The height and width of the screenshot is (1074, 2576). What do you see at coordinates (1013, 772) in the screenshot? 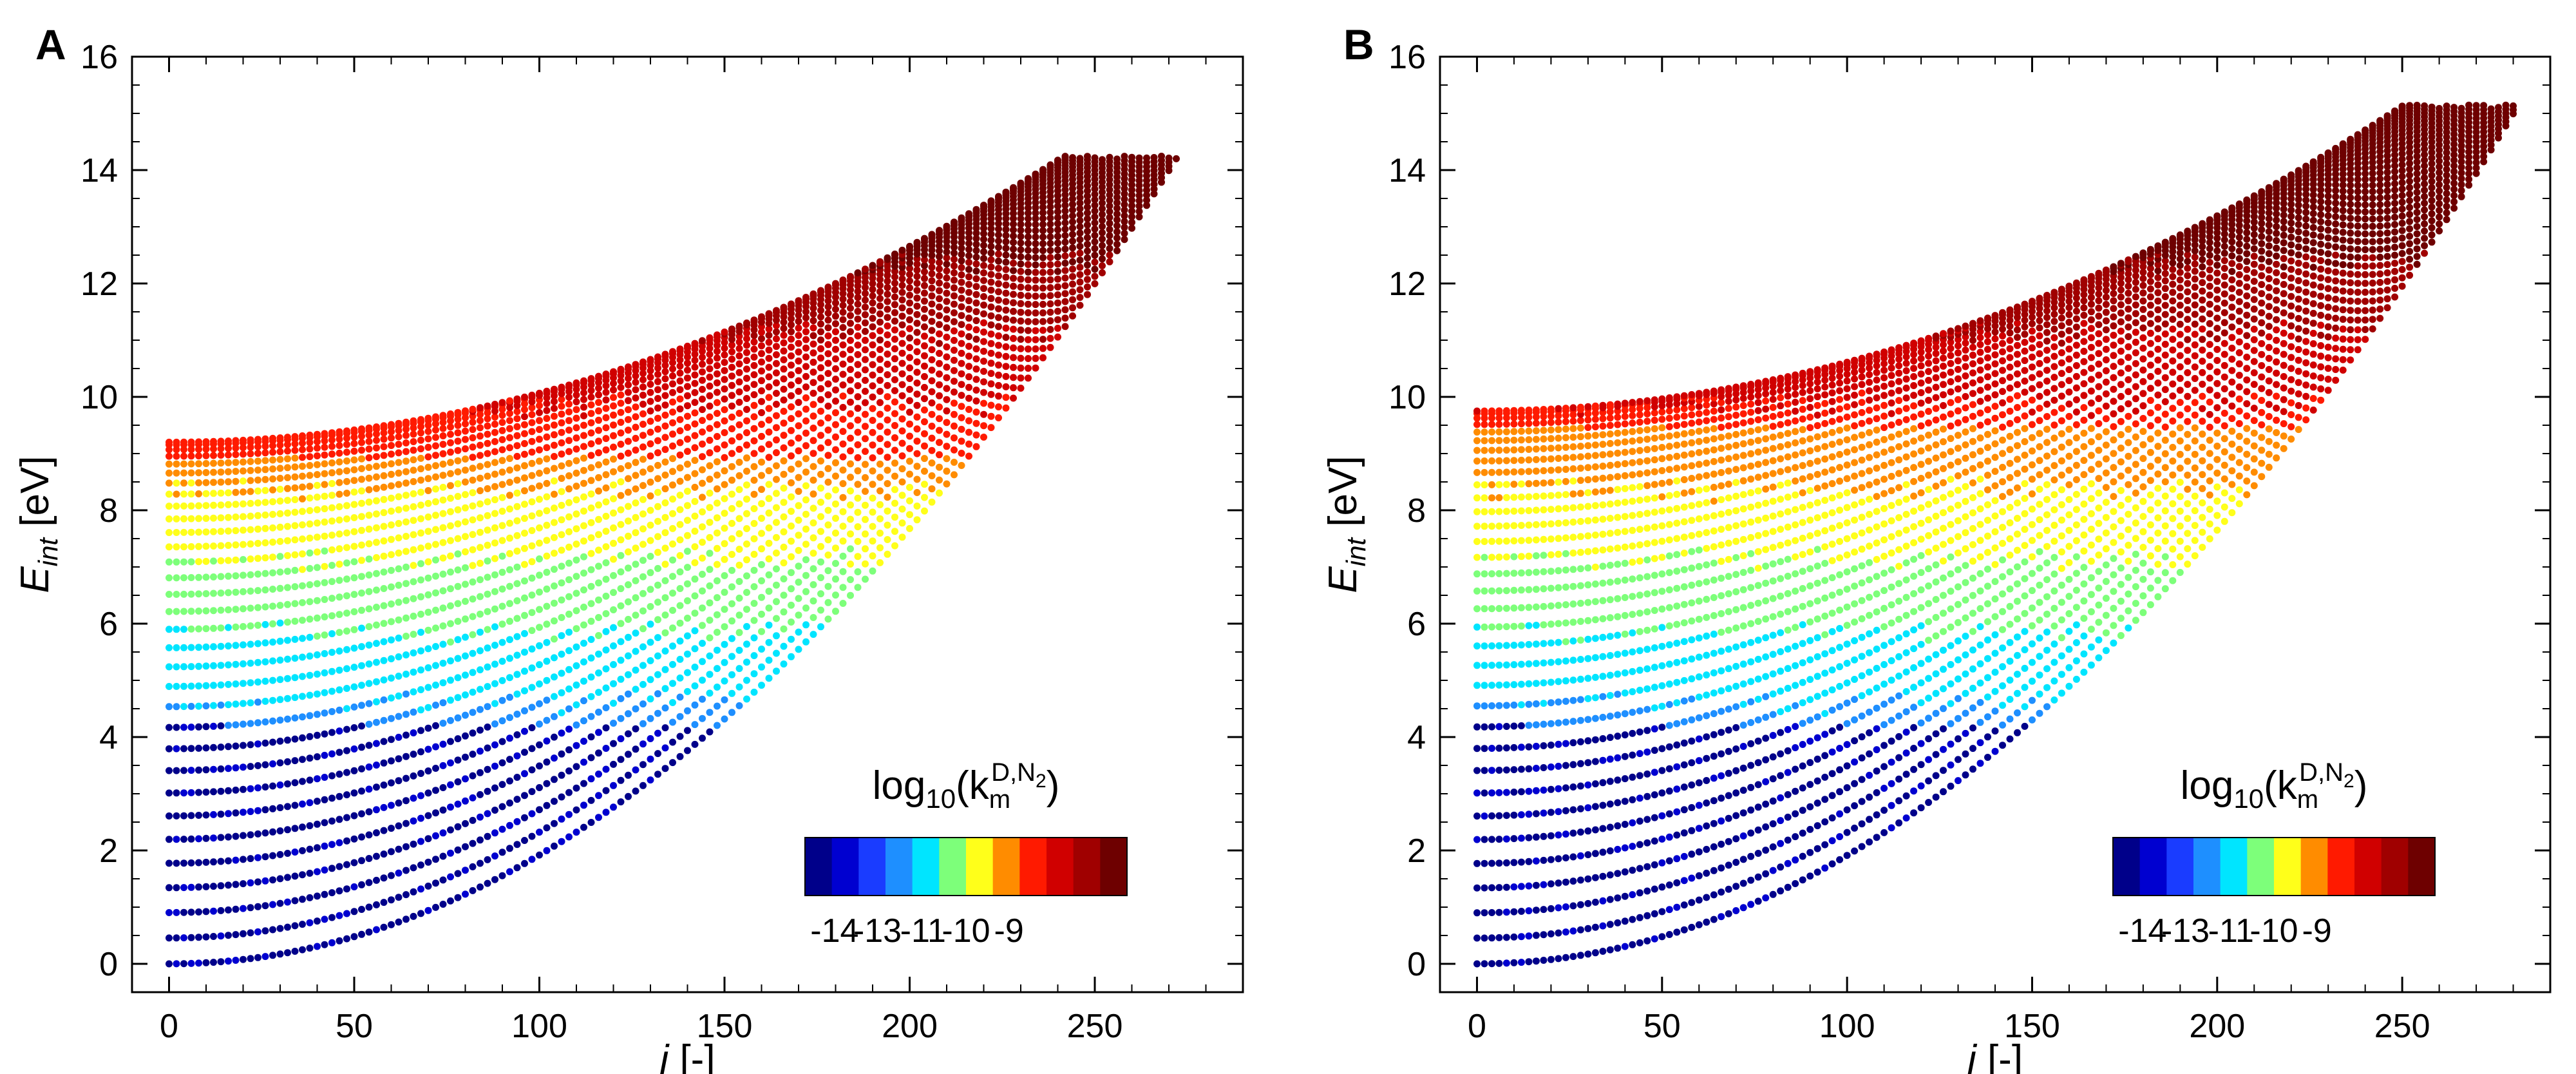
I see `cb-title-ksup: D,N` at bounding box center [1013, 772].